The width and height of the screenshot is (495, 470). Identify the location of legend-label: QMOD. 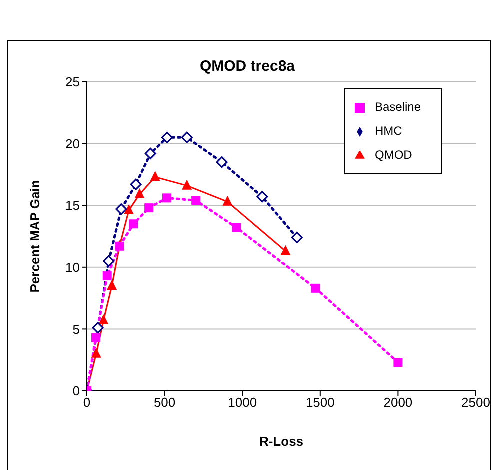
(393, 155).